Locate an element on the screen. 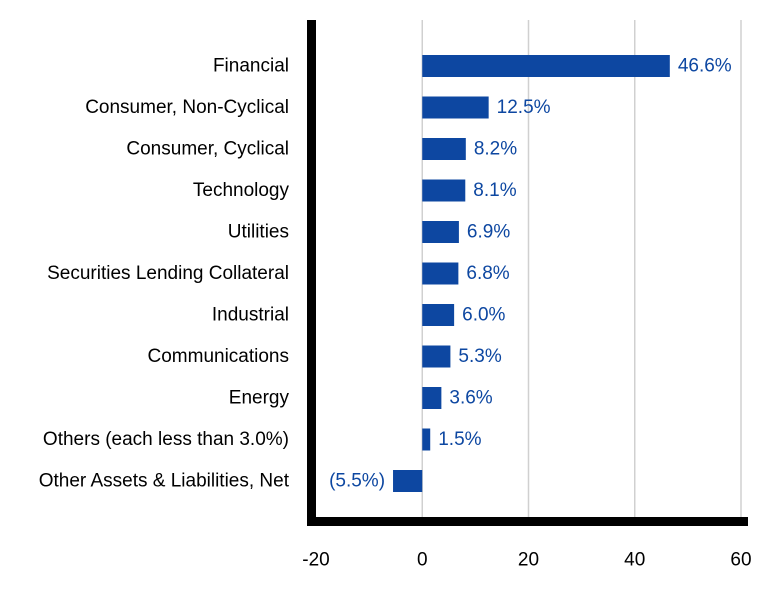  category-label: Consumer, Non-Cyclical is located at coordinates (187, 107).